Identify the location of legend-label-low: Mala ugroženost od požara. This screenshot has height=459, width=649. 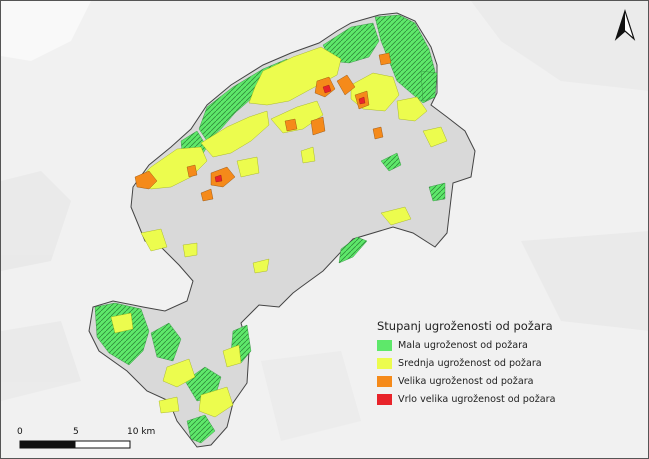
(463, 345).